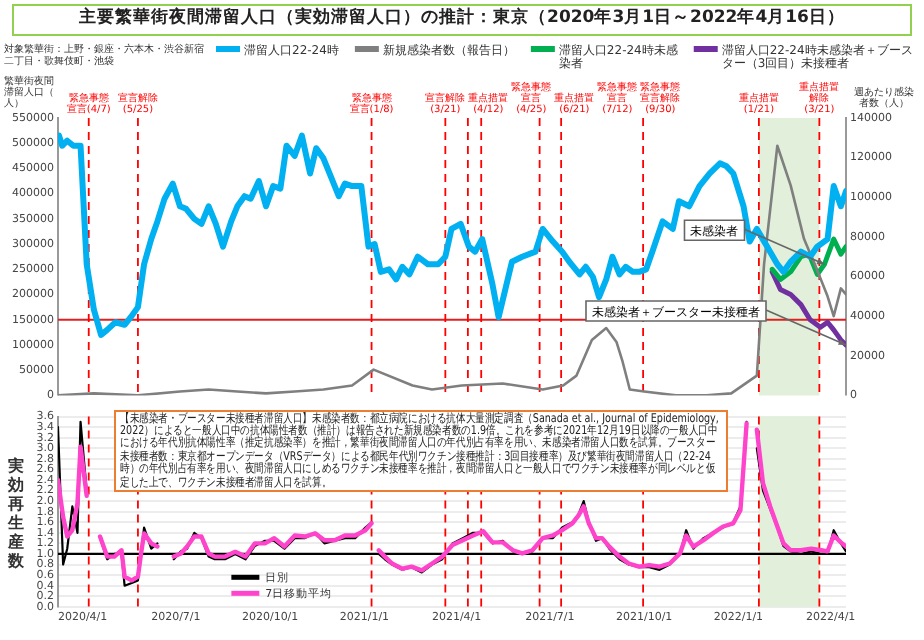  I want to click on y-axis-title: 実効再生産数, so click(16, 512).